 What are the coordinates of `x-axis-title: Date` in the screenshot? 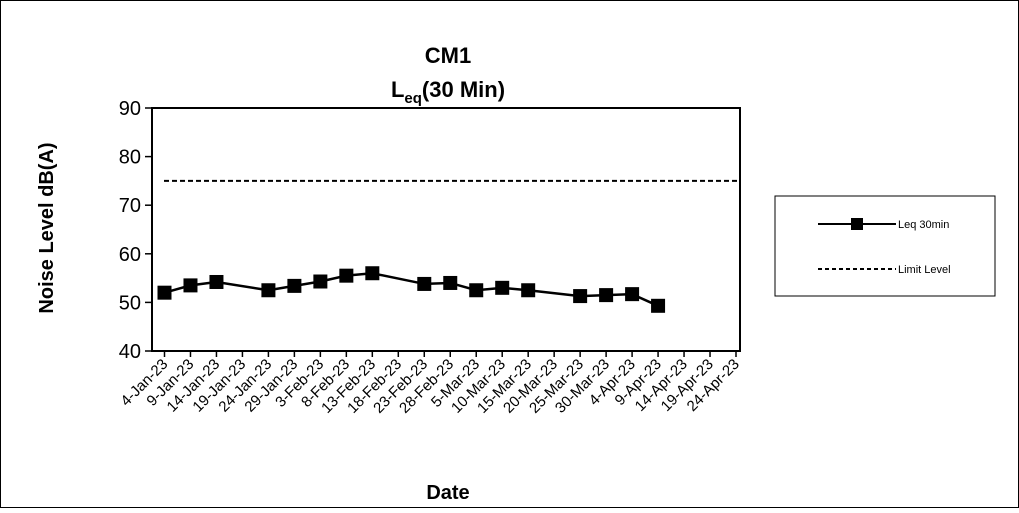 It's located at (447, 493).